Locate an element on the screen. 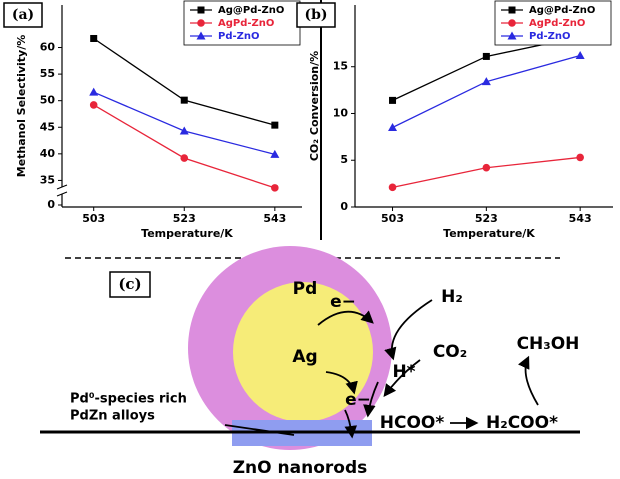  label-pd: Pd is located at coordinates (305, 289).